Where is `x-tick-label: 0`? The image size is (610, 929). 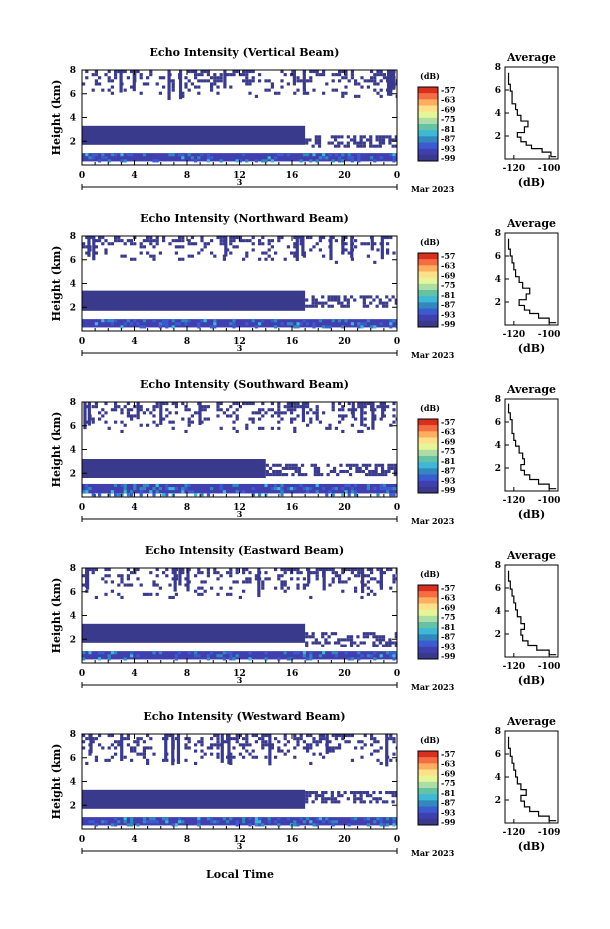 x-tick-label: 0 is located at coordinates (397, 508).